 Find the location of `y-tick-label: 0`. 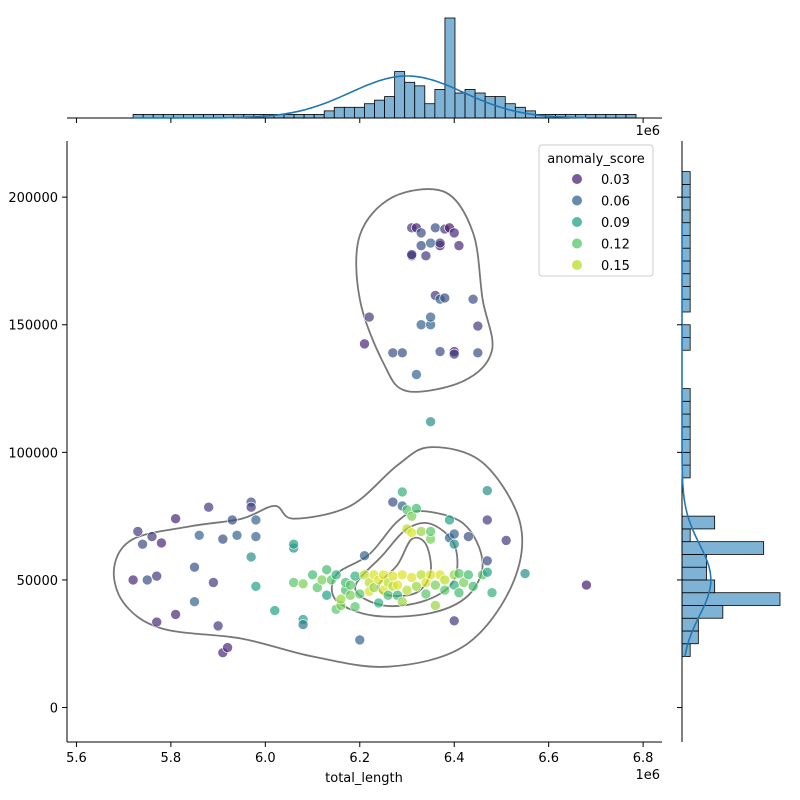

y-tick-label: 0 is located at coordinates (54, 709).